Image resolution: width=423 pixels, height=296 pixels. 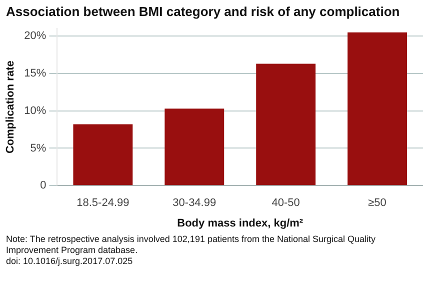 I want to click on y-tick-label: 15%, so click(x=35, y=73).